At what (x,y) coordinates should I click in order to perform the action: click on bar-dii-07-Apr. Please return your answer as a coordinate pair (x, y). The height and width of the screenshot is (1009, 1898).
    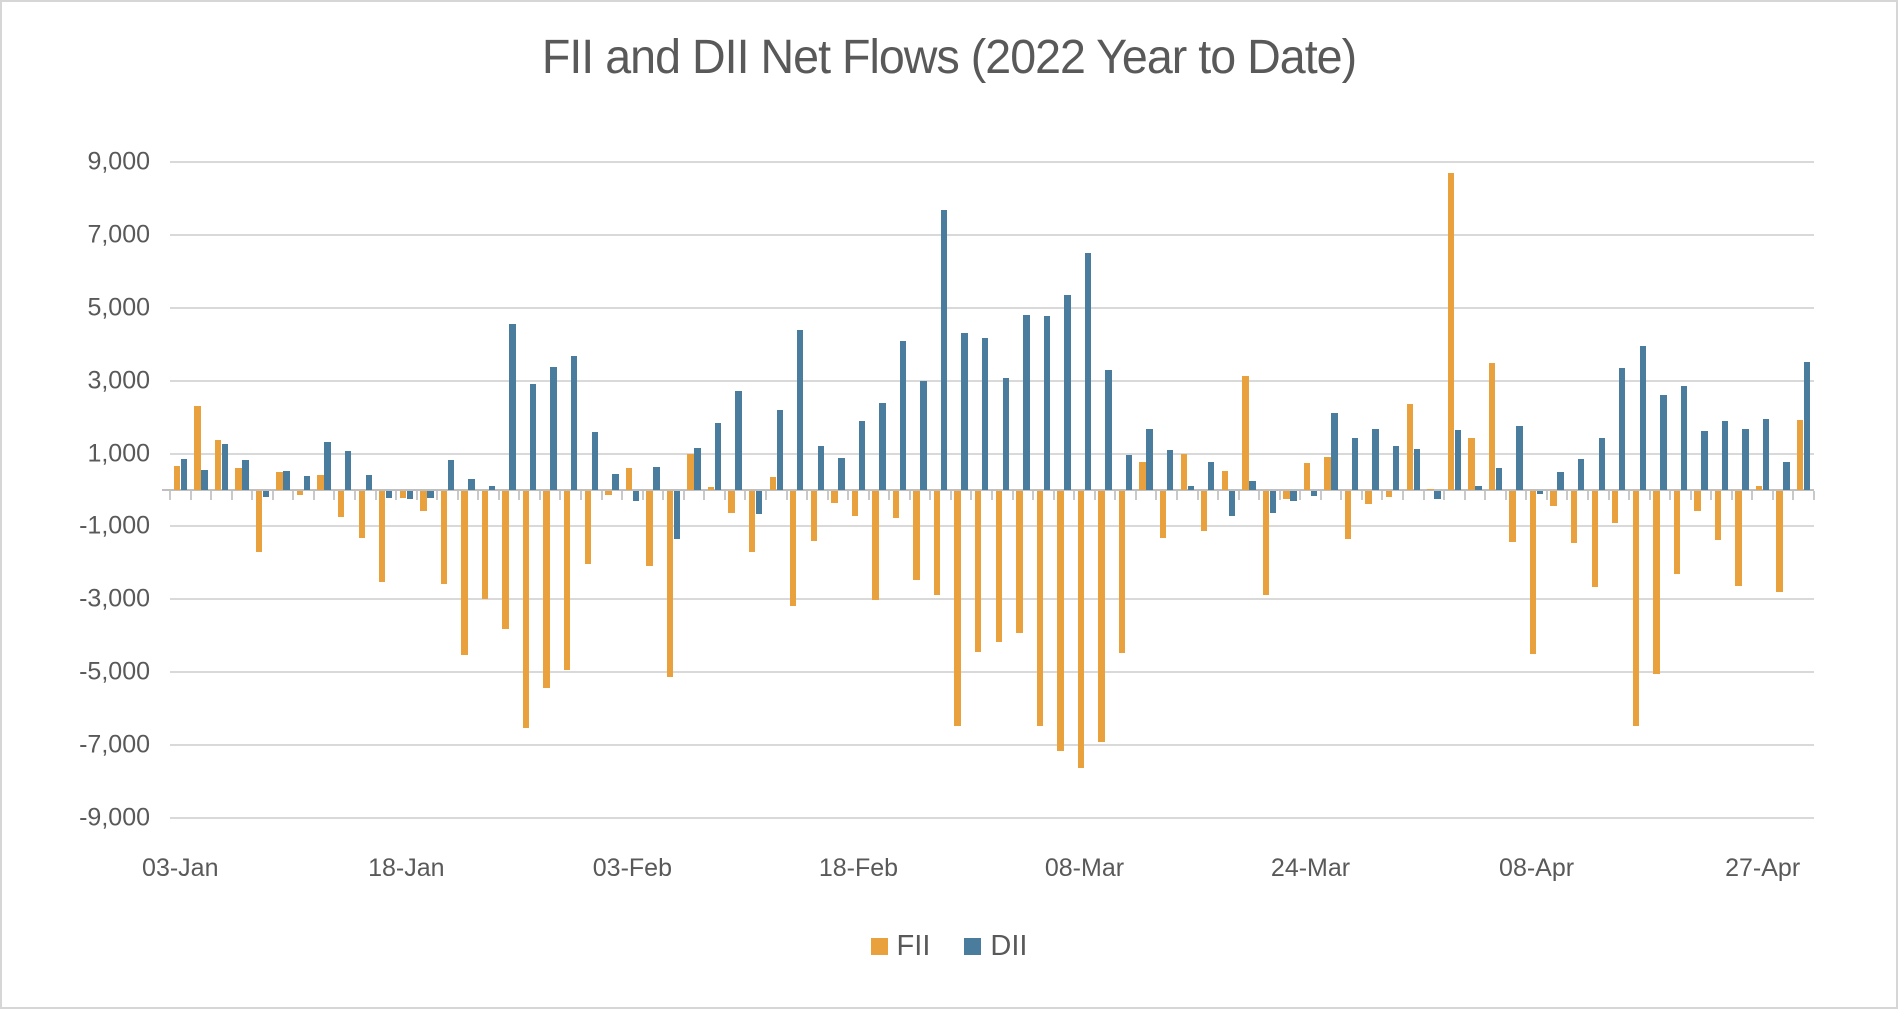
    Looking at the image, I should click on (1519, 457).